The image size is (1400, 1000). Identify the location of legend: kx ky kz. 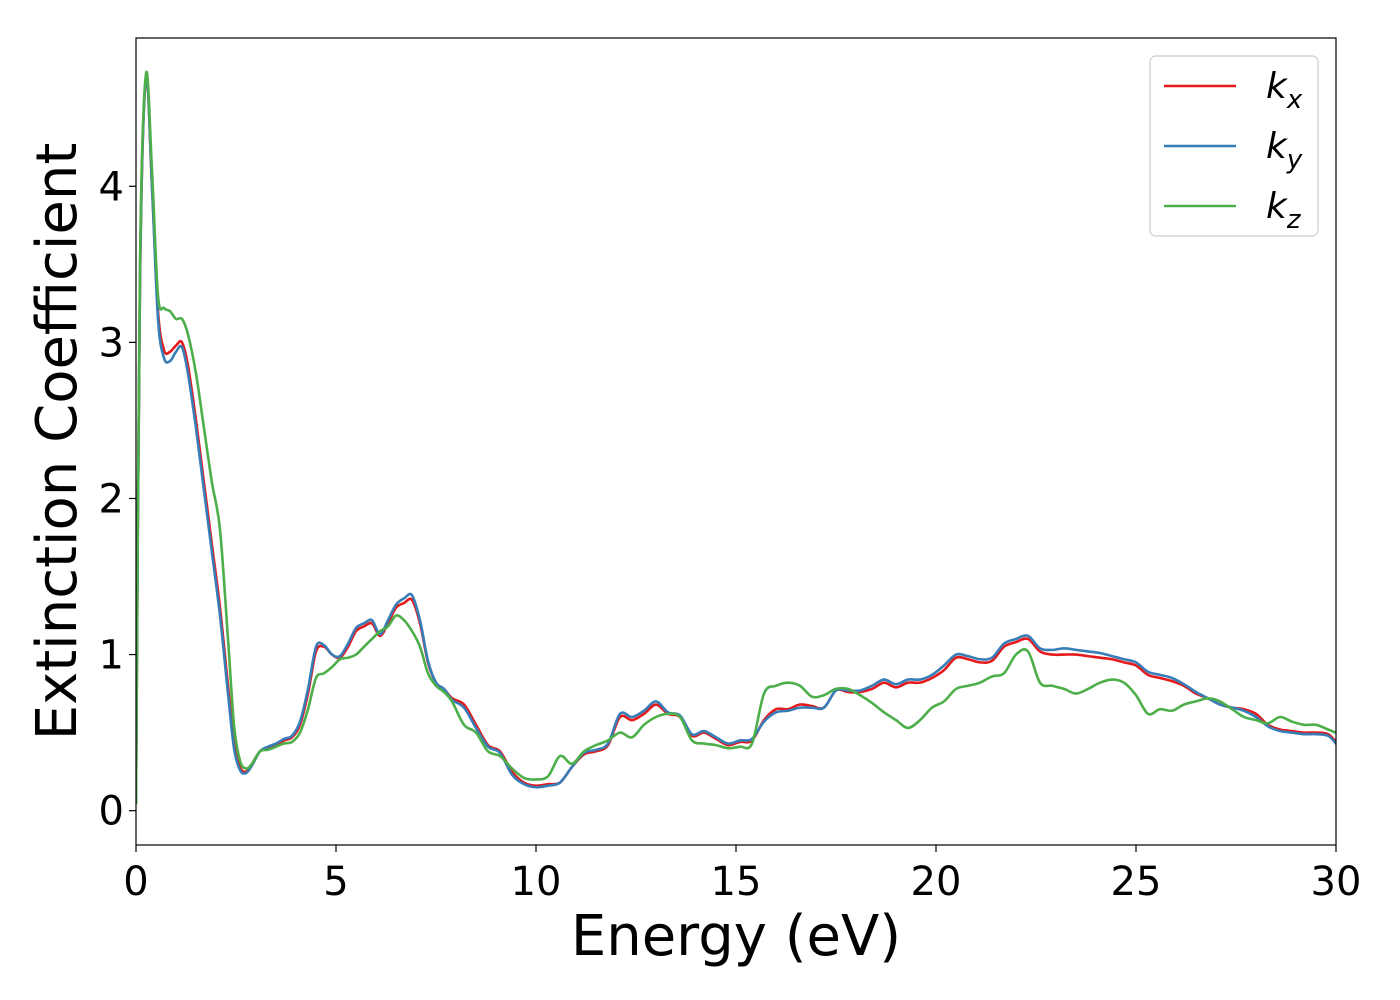
(1234, 146).